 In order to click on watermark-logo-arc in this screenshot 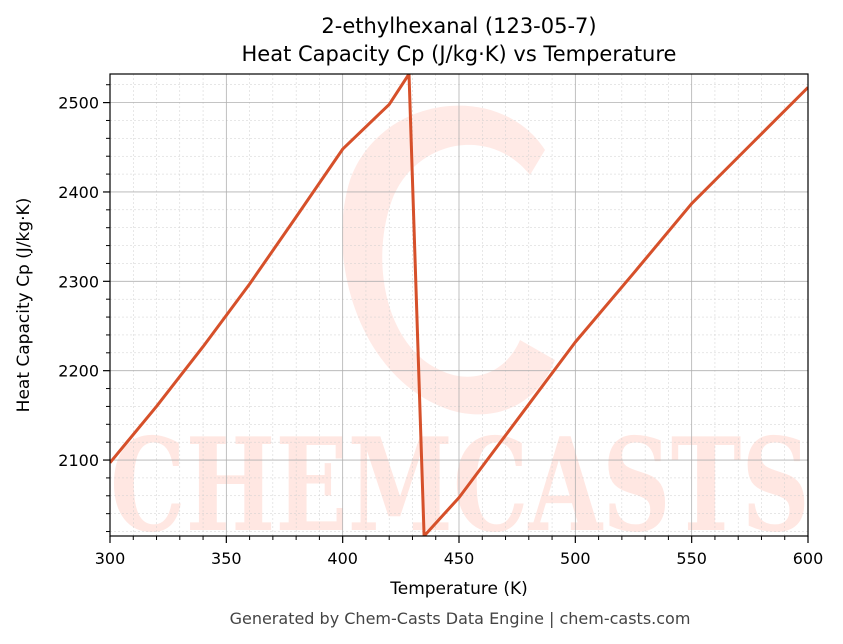, I will do `click(448, 260)`.